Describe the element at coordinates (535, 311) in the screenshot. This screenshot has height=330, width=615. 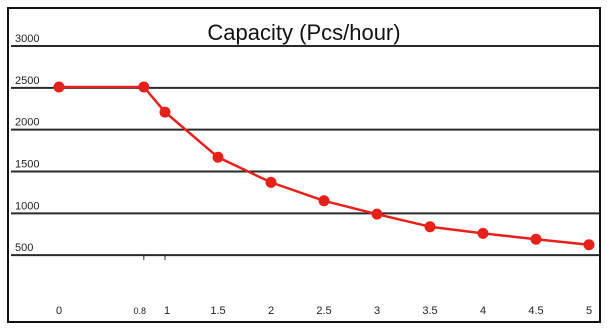
I see `x-tick-label: 4.5` at that location.